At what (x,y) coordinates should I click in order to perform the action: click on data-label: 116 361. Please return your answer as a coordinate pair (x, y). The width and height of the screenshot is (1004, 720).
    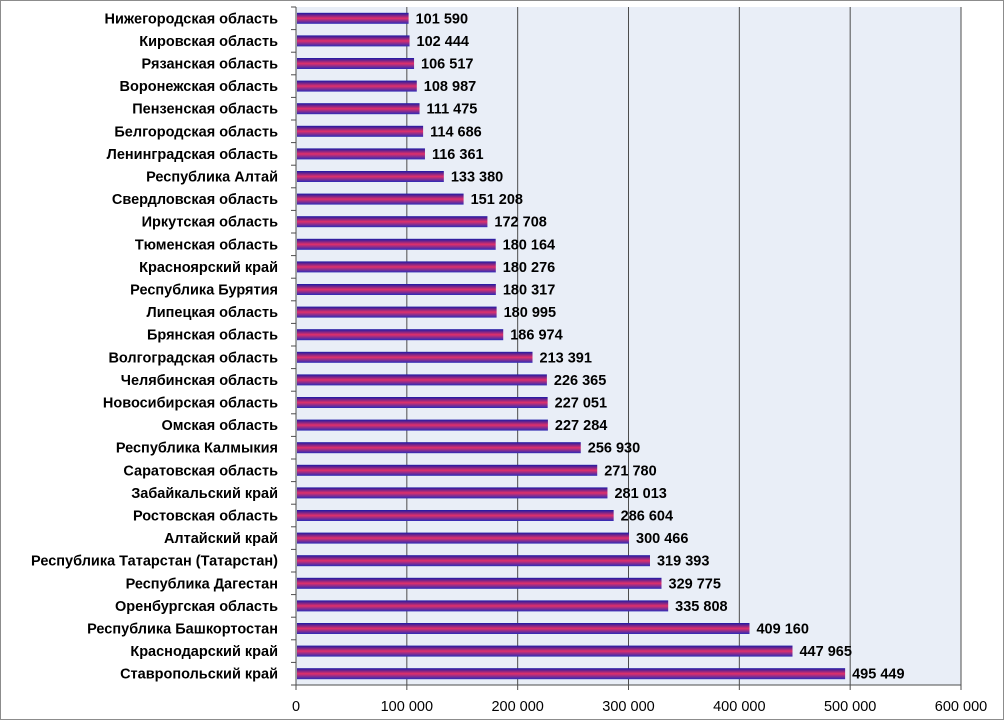
    Looking at the image, I should click on (458, 155).